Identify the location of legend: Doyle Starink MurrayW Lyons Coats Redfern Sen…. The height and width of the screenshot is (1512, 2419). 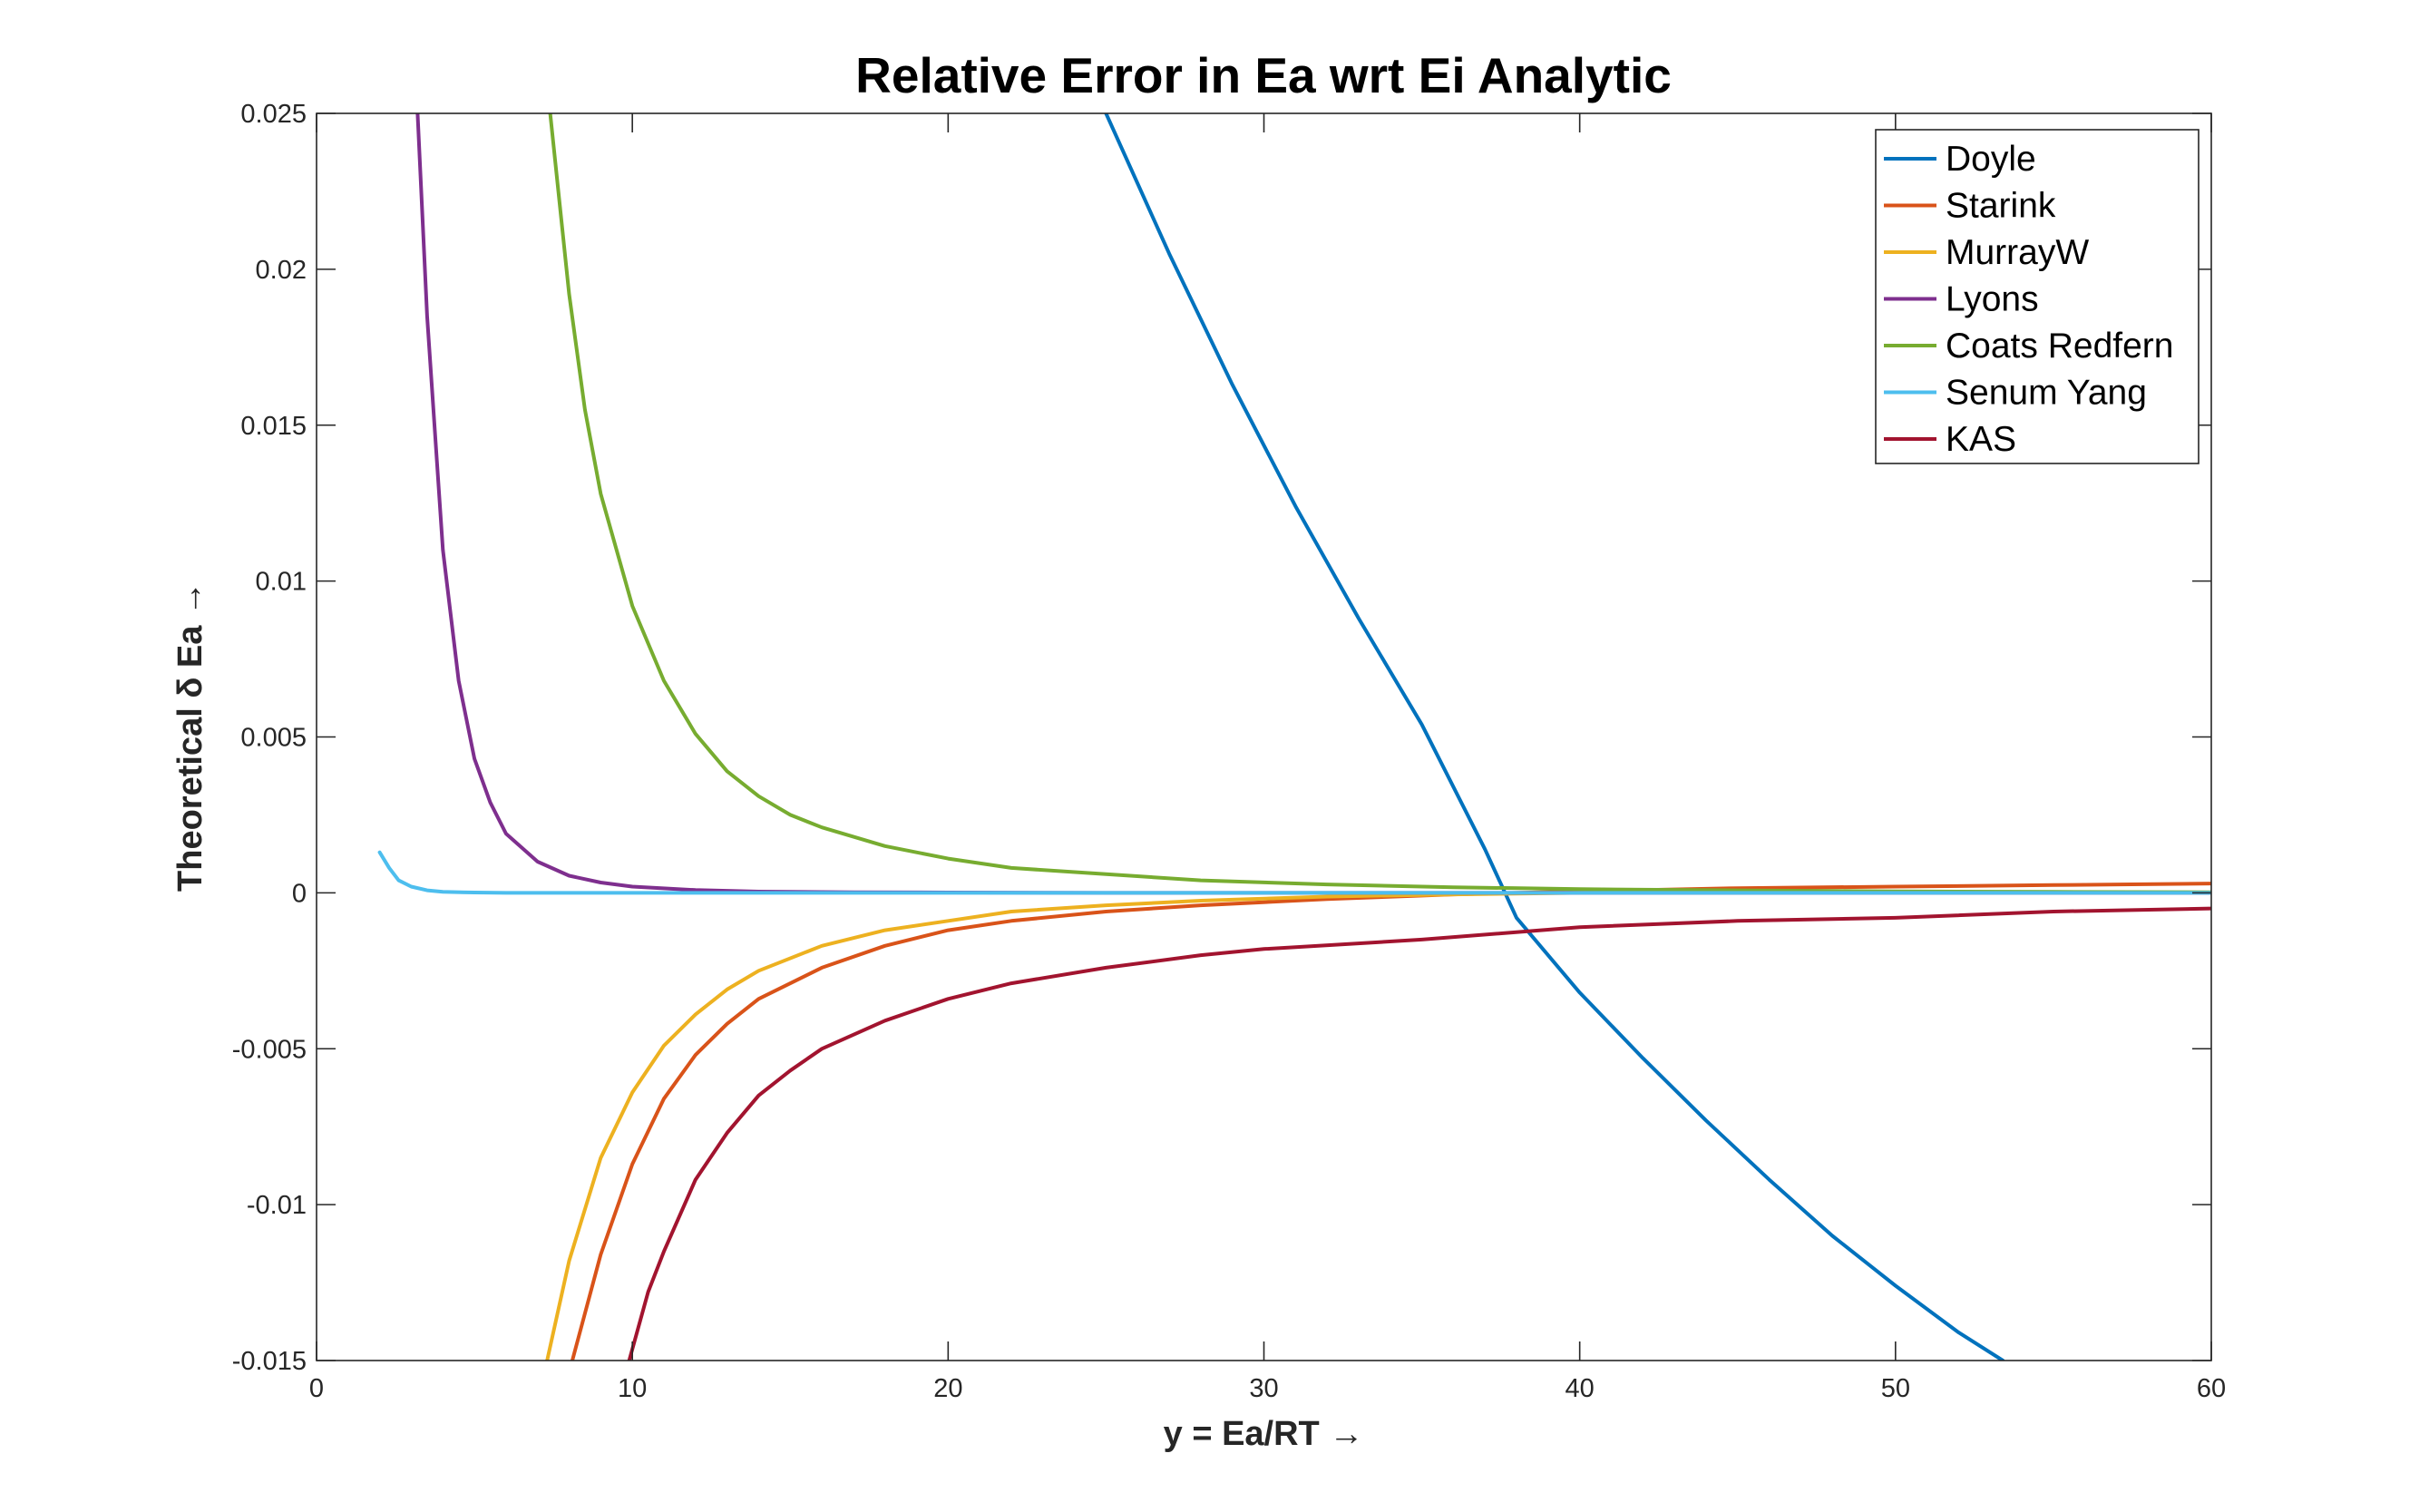
(2038, 296).